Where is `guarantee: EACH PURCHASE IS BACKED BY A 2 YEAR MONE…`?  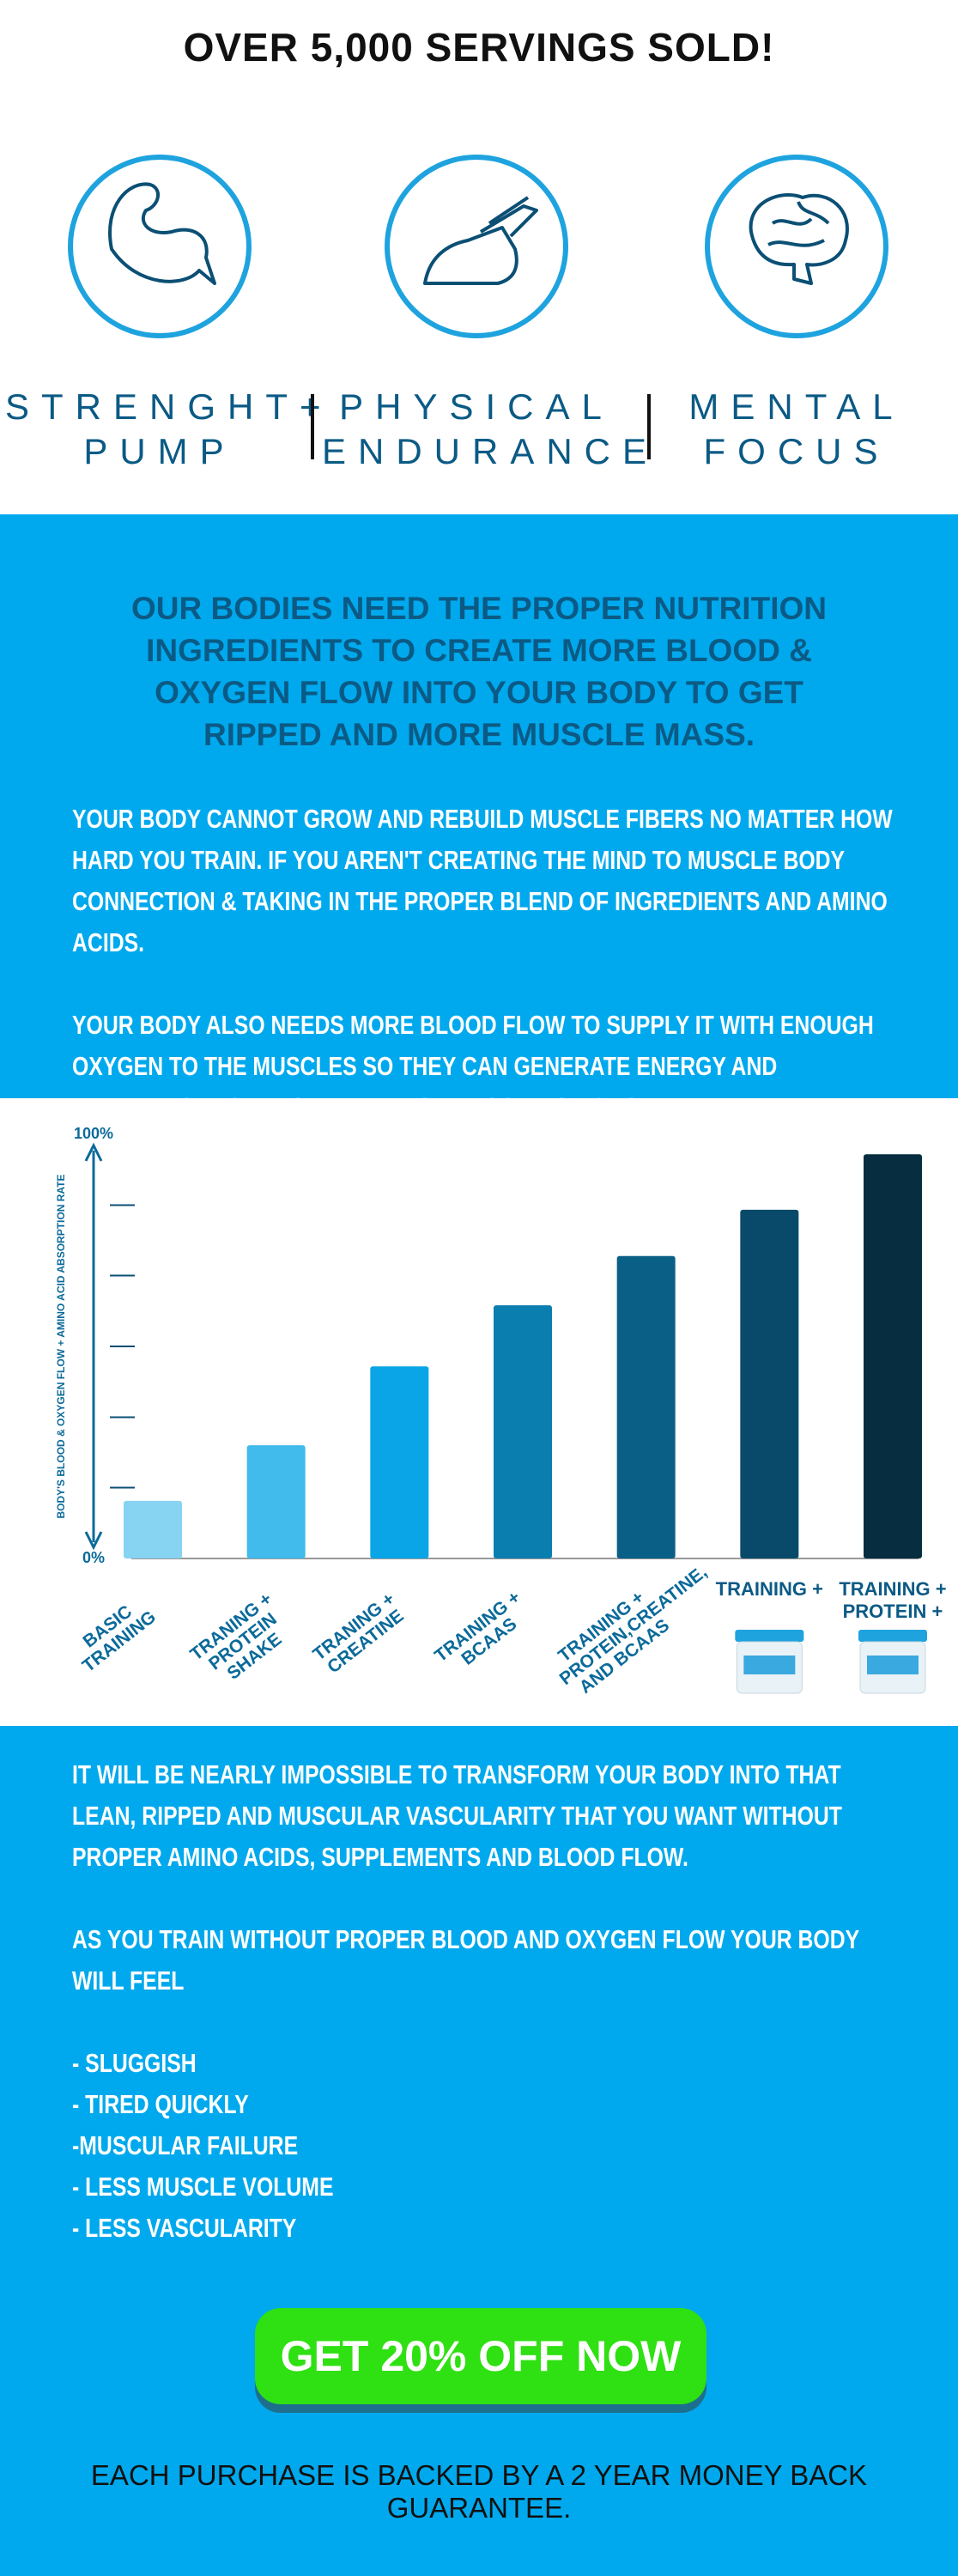 guarantee: EACH PURCHASE IS BACKED BY A 2 YEAR MONE… is located at coordinates (479, 2492).